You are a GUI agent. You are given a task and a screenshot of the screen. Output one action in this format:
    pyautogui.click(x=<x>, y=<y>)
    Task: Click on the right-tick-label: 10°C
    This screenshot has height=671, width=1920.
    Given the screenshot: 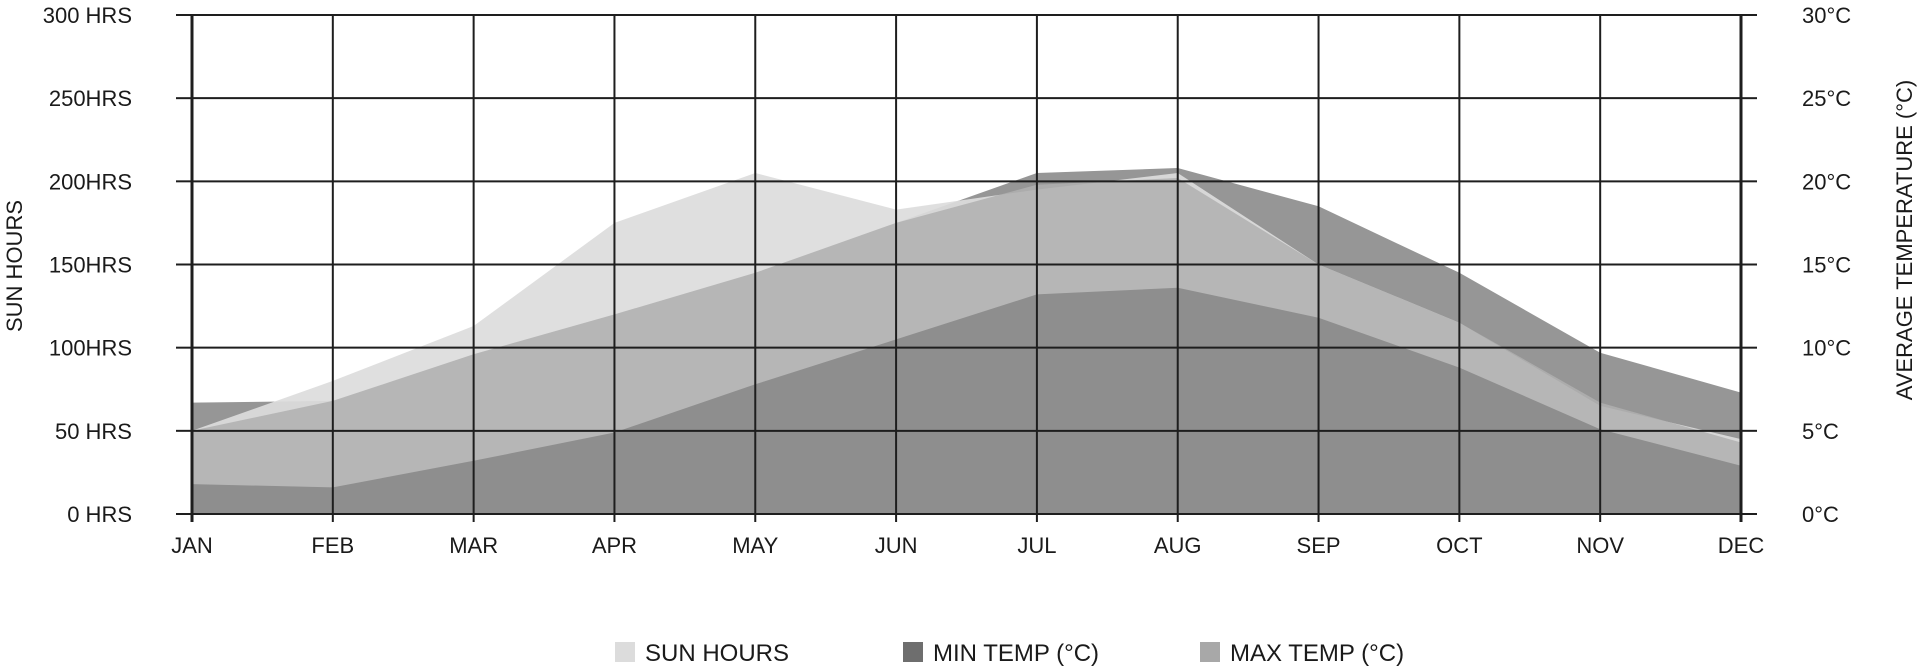 What is the action you would take?
    pyautogui.click(x=1826, y=348)
    